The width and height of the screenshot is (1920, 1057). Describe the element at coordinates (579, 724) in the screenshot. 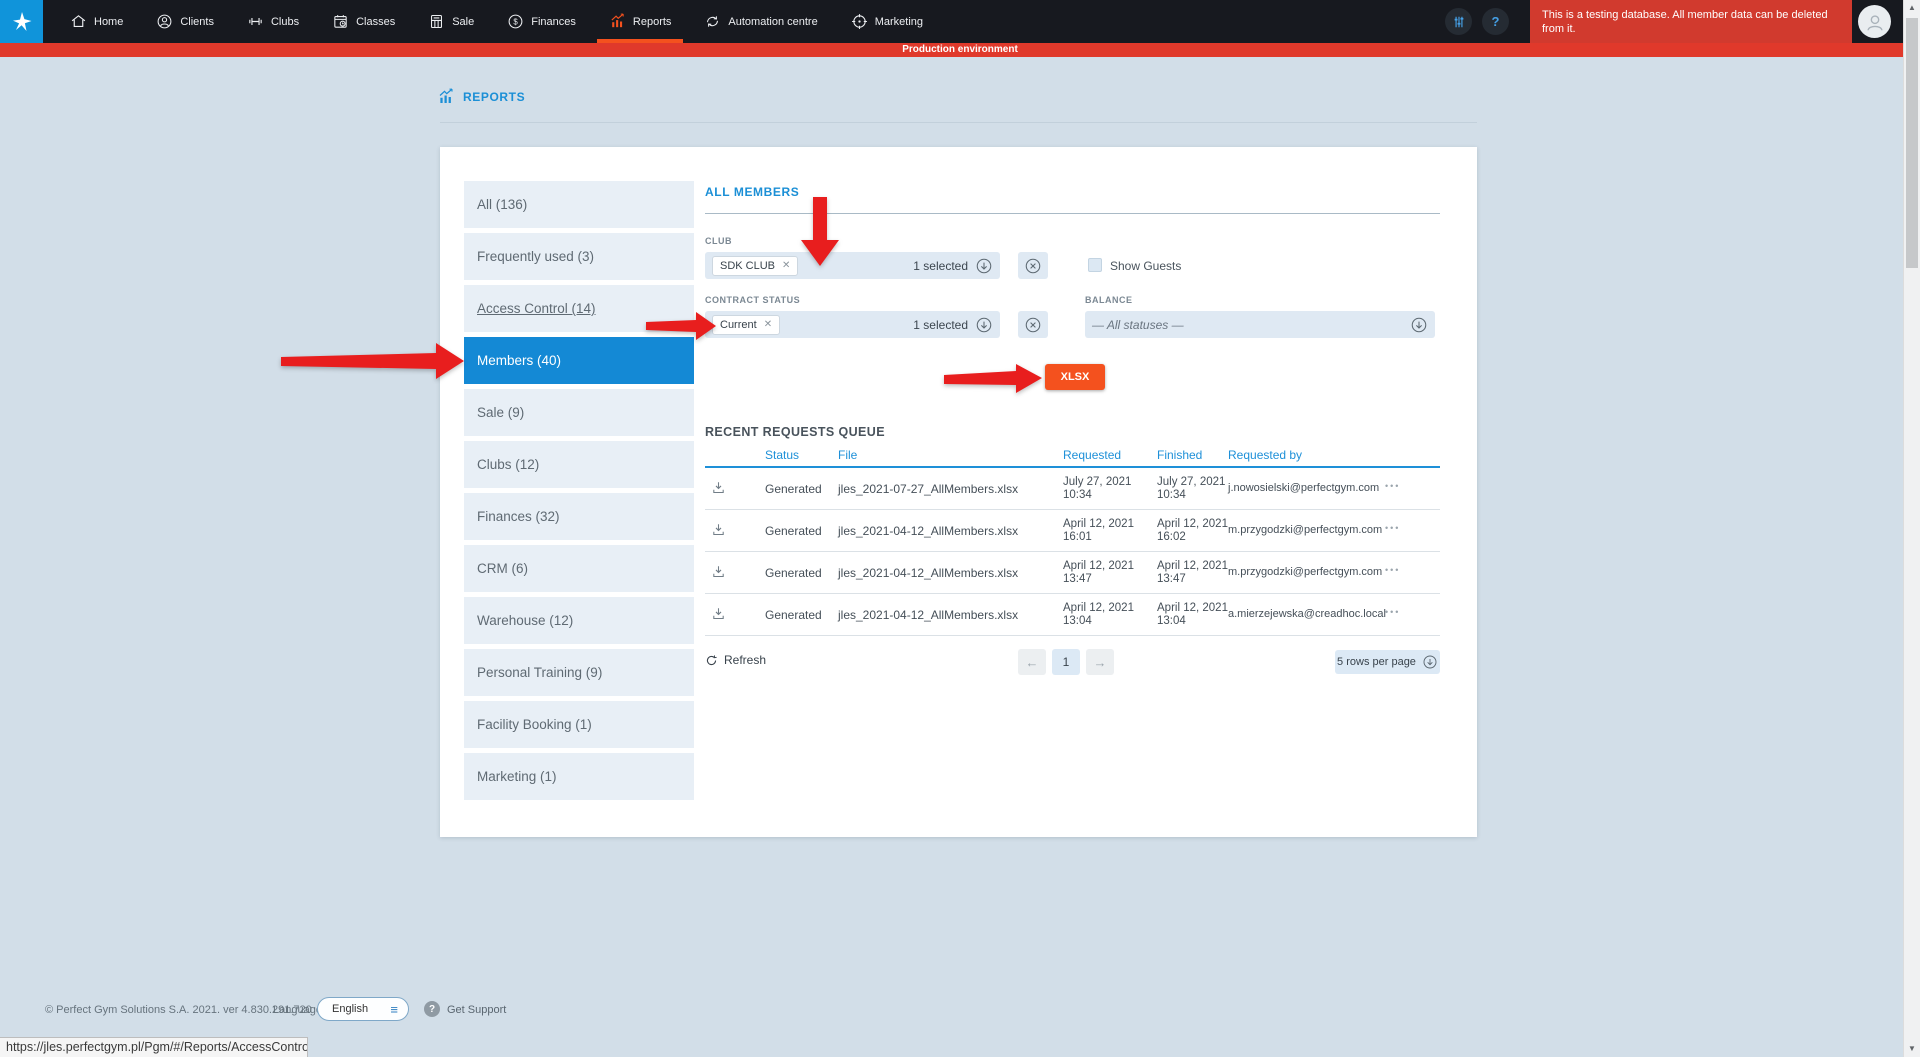

I see `sidebar-item-facility-booking: Facility Booking (1)` at that location.